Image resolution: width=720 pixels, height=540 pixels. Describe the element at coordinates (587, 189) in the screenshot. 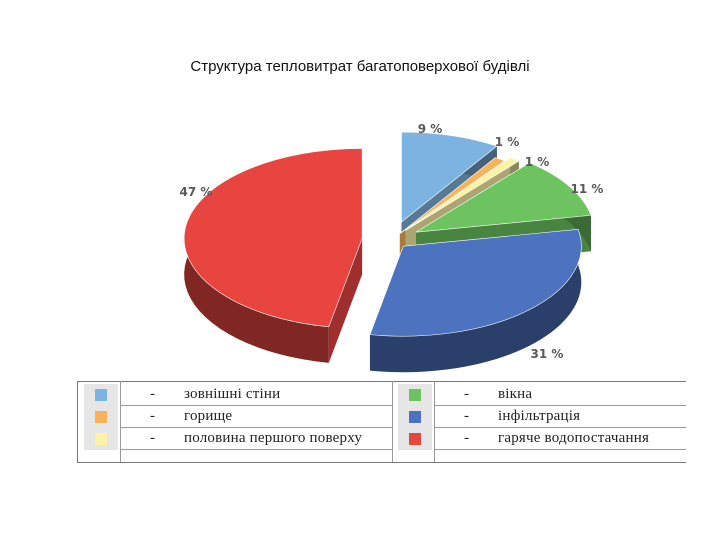

I see `slice-value-label: 11 %` at that location.